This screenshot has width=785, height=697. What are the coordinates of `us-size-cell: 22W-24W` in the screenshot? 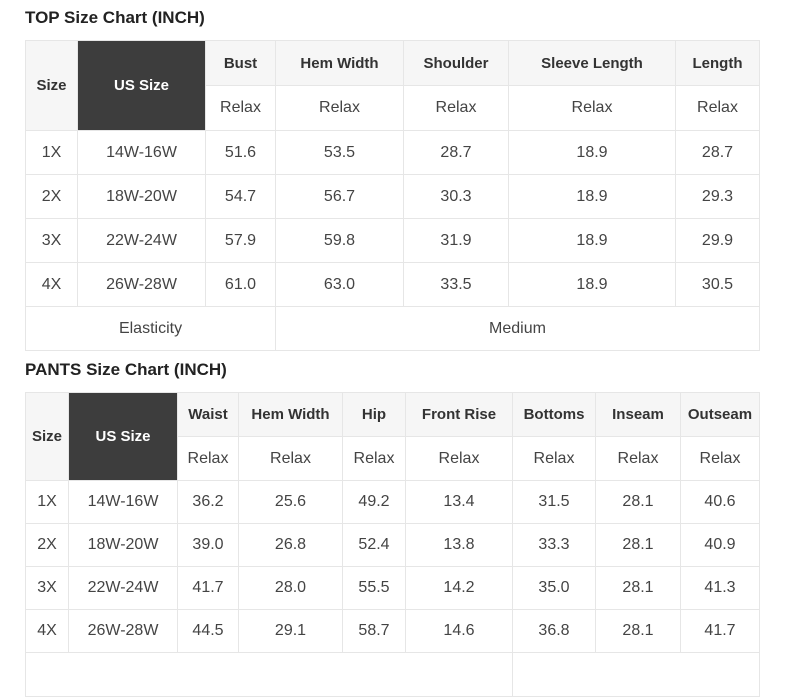 It's located at (123, 588).